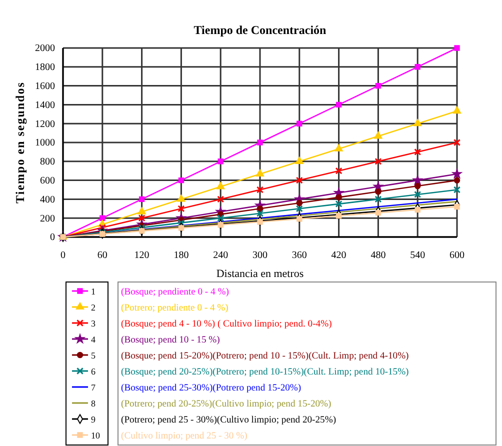 The image size is (502, 446). What do you see at coordinates (457, 256) in the screenshot?
I see `x-tick-label: 600` at bounding box center [457, 256].